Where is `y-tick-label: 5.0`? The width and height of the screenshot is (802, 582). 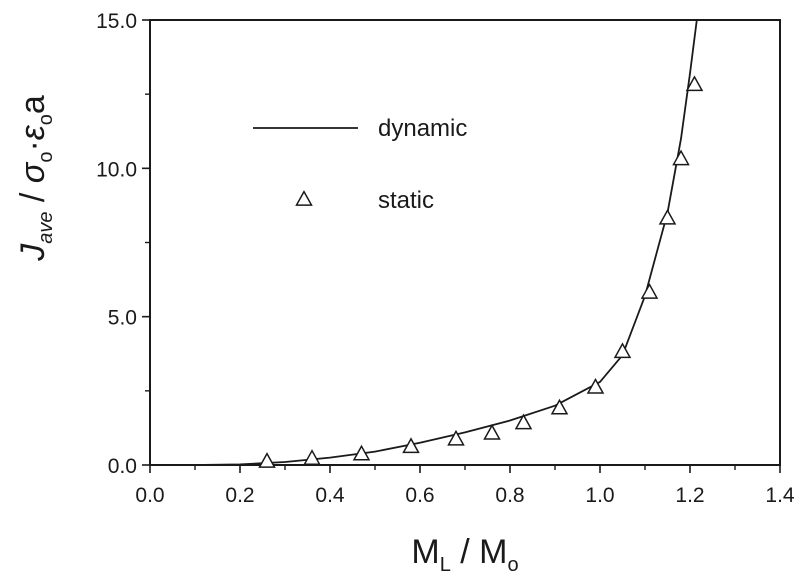 y-tick-label: 5.0 is located at coordinates (122, 318).